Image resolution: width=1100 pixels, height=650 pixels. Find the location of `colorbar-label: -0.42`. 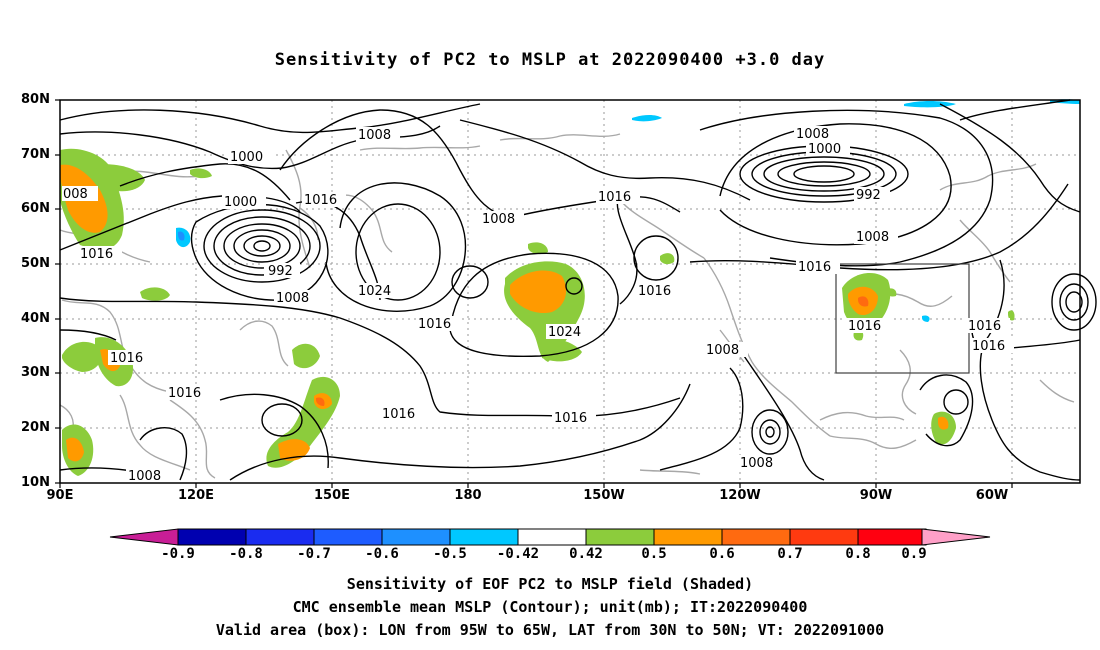

colorbar-label: -0.42 is located at coordinates (518, 554).